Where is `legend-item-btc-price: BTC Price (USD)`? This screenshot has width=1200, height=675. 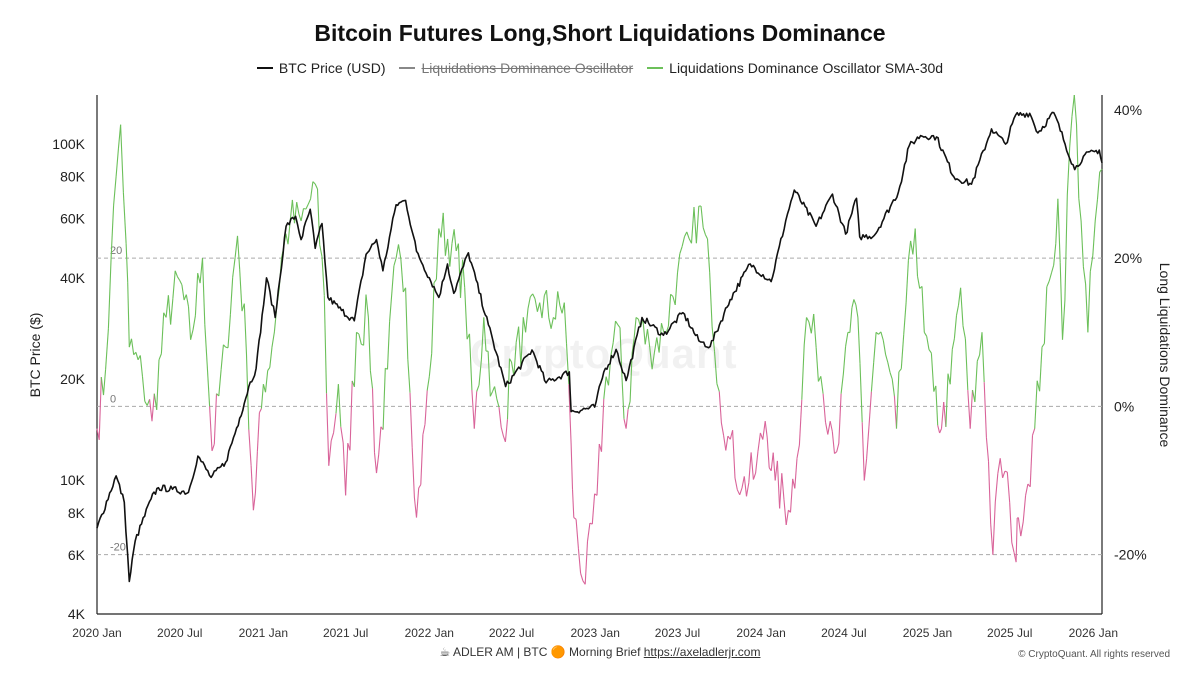 legend-item-btc-price: BTC Price (USD) is located at coordinates (320, 68).